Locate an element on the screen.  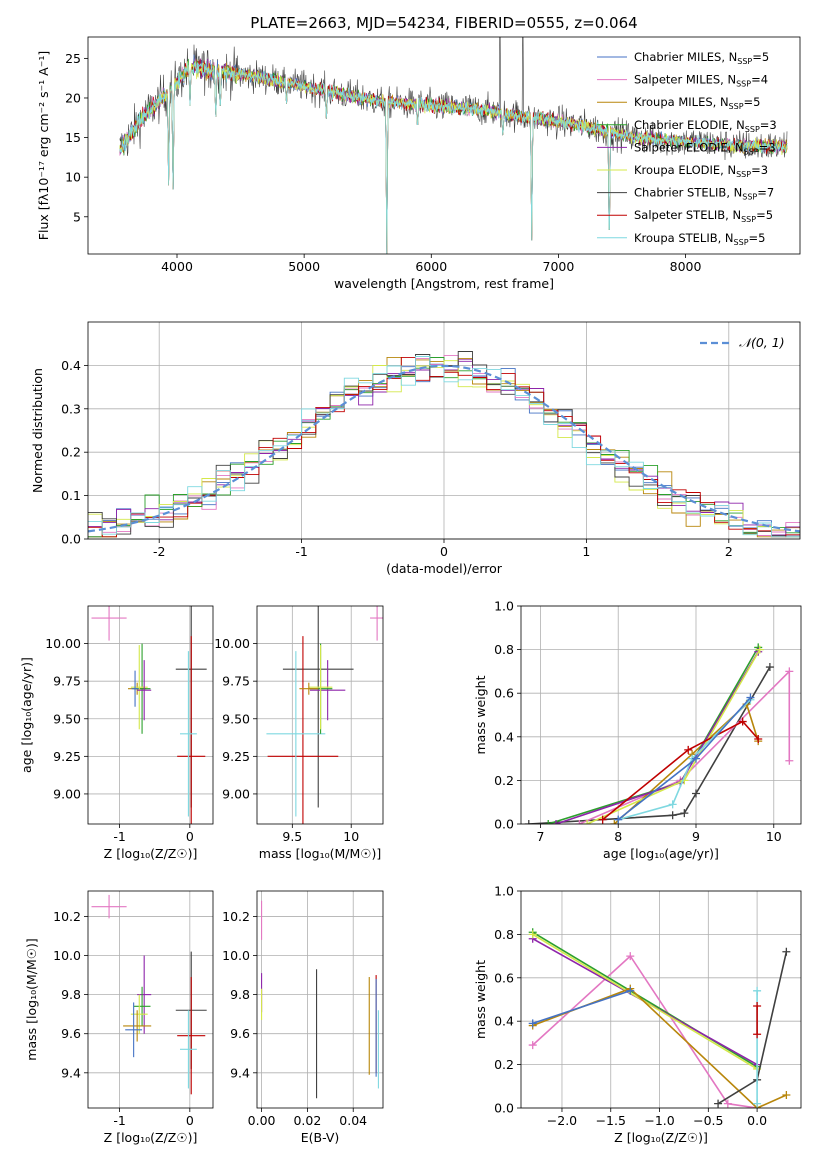
series-salpeter-elodie is located at coordinates (657, 735).